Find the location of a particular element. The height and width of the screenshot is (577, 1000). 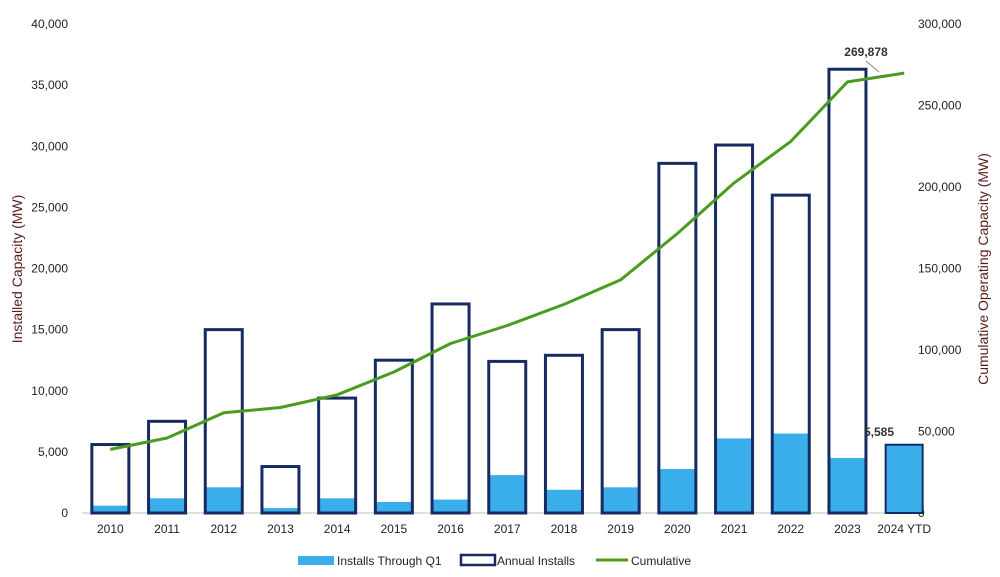

x-tick-label: 2021 is located at coordinates (734, 529).